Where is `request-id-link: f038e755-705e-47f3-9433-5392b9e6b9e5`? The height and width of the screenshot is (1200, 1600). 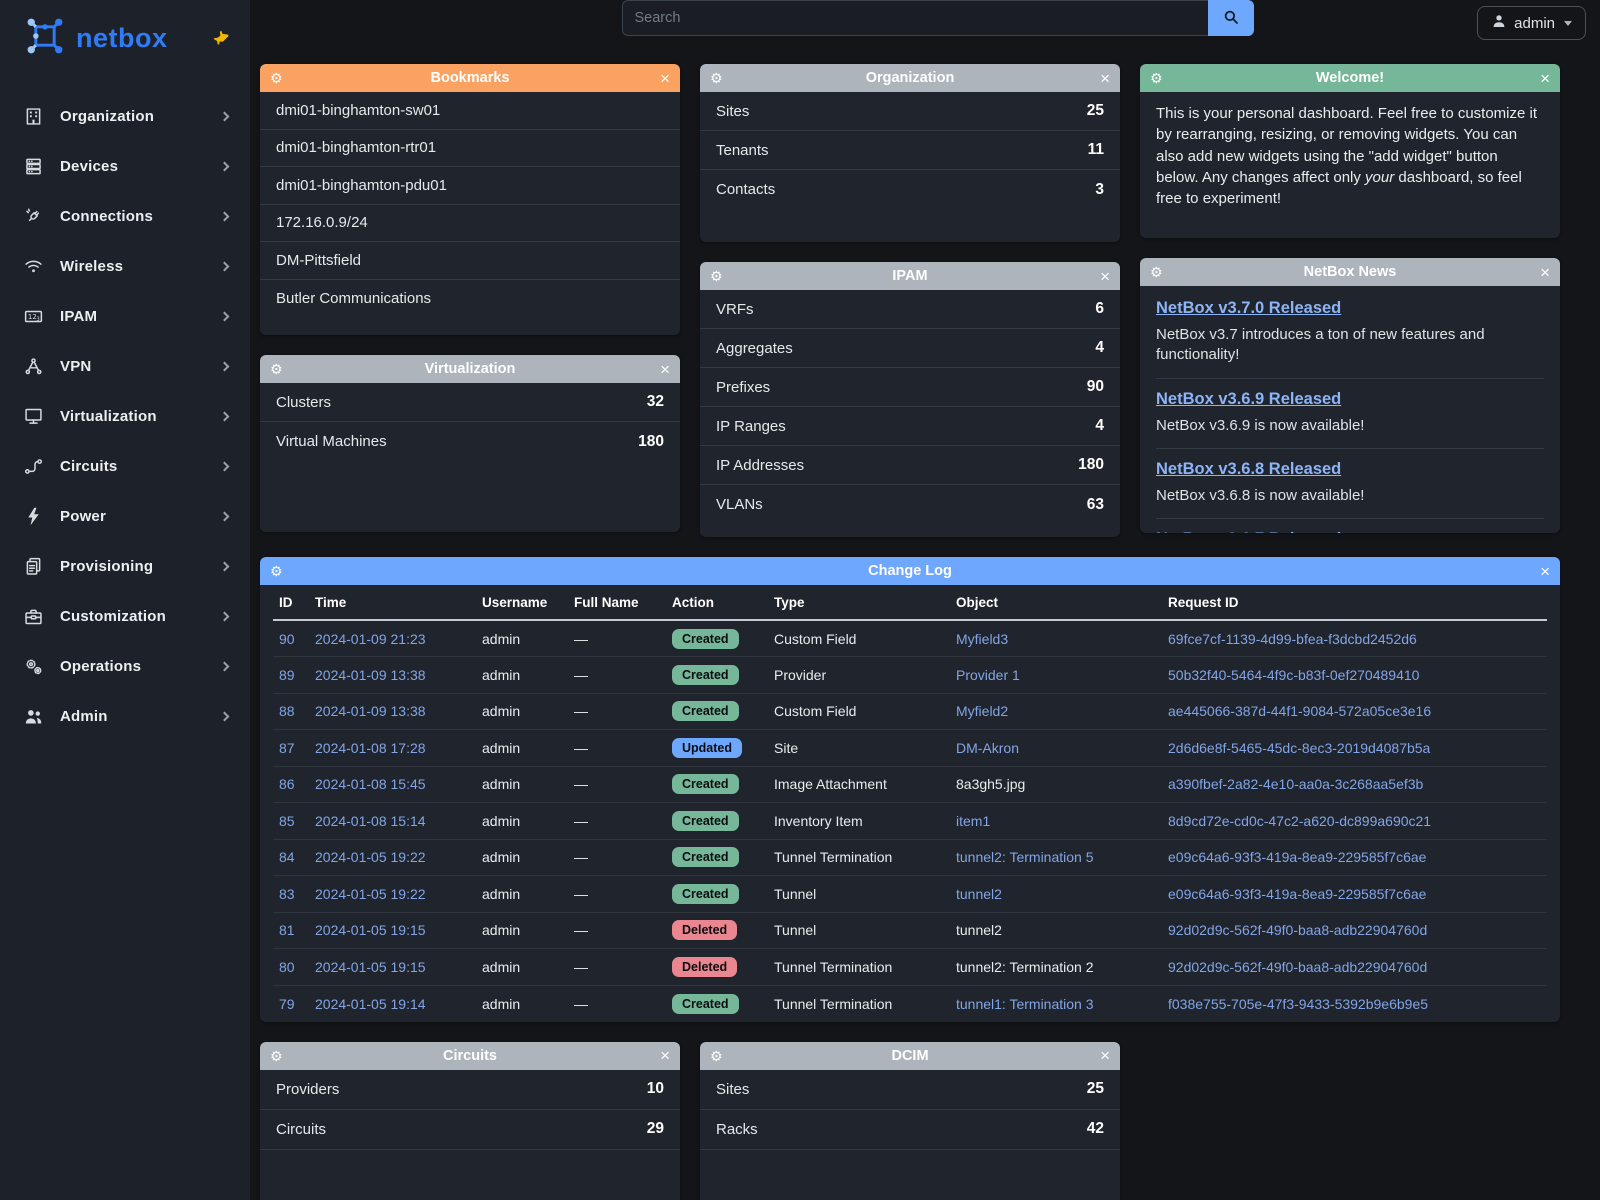 request-id-link: f038e755-705e-47f3-9433-5392b9e6b9e5 is located at coordinates (1298, 1003).